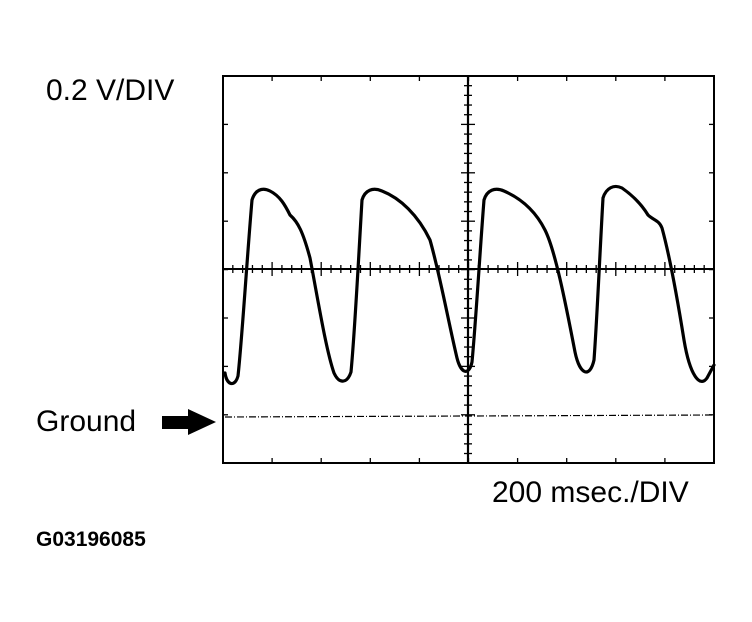 This screenshot has height=622, width=752. What do you see at coordinates (590, 492) in the screenshot?
I see `time-per-division-label: 200 msec./DIV` at bounding box center [590, 492].